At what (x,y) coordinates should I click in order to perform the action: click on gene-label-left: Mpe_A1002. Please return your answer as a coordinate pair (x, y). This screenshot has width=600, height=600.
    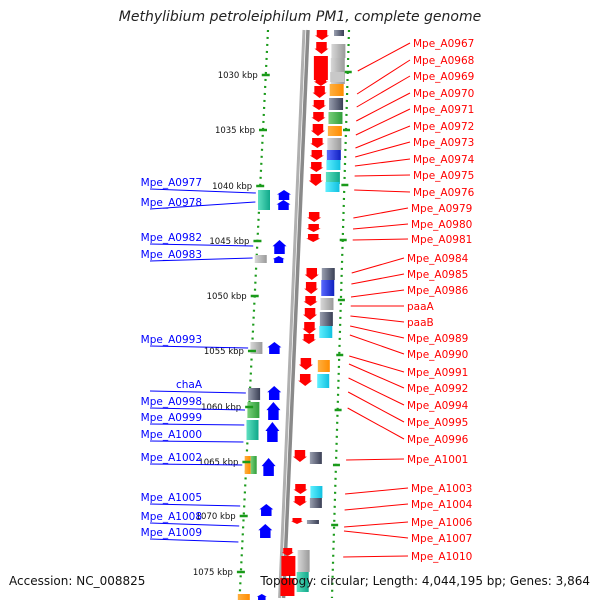
    Looking at the image, I should click on (171, 458).